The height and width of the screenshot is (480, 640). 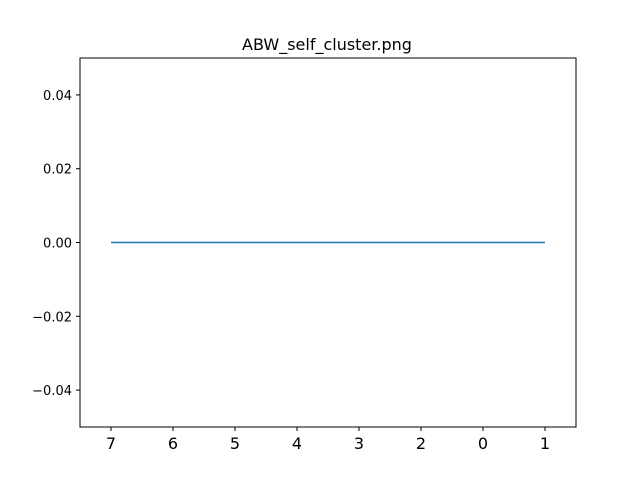 What do you see at coordinates (111, 443) in the screenshot?
I see `x-tick-label: 7` at bounding box center [111, 443].